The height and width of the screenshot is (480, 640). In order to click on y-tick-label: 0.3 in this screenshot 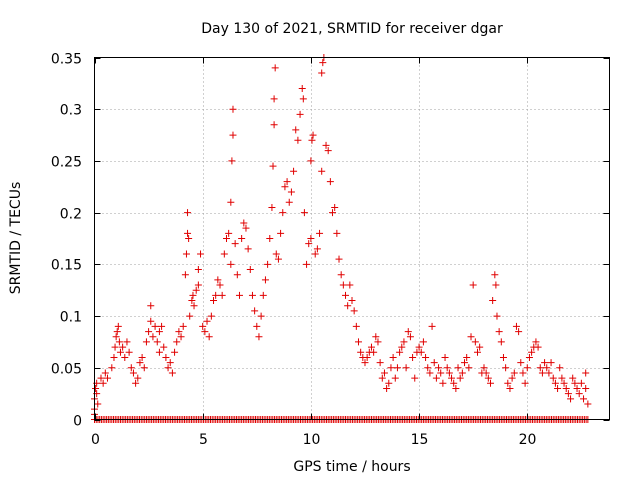, I will do `click(71, 111)`.